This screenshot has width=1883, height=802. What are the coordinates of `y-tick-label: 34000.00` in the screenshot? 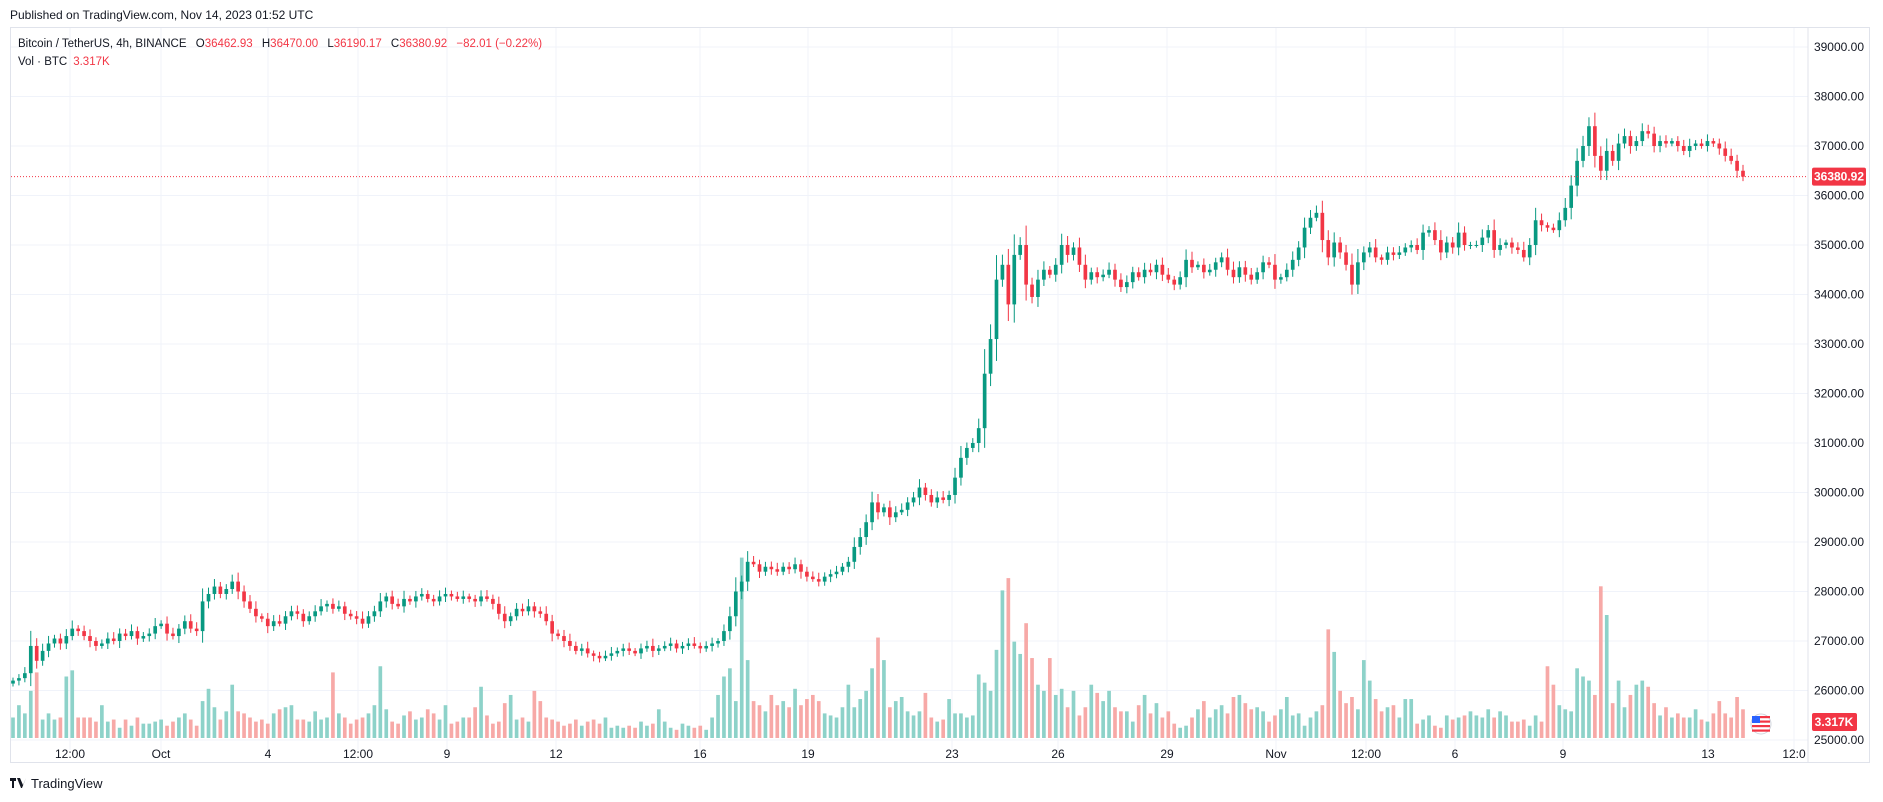 It's located at (1839, 295).